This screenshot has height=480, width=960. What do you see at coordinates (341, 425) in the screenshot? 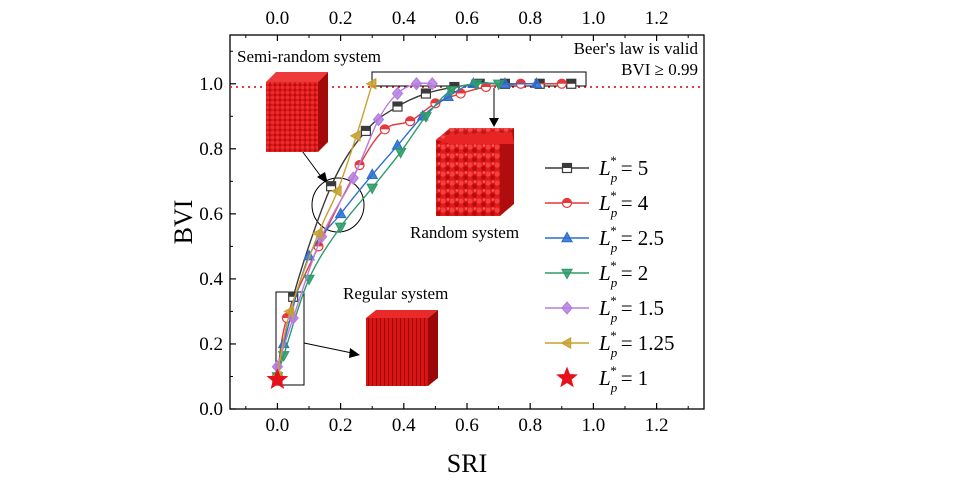
I see `x-tick-label: 0.2` at bounding box center [341, 425].